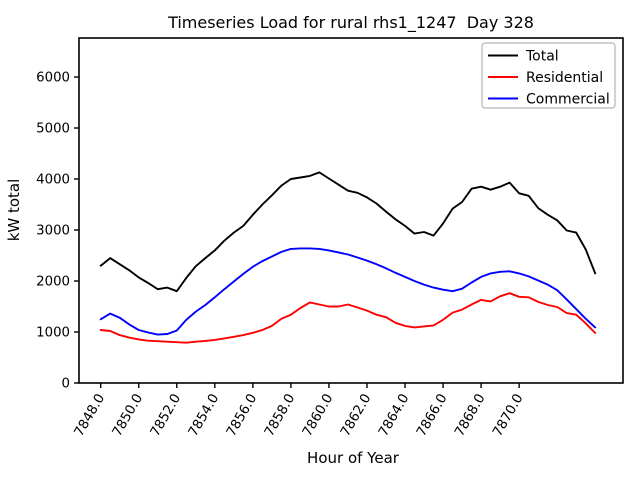  What do you see at coordinates (564, 78) in the screenshot?
I see `legend-label-residential: Residential` at bounding box center [564, 78].